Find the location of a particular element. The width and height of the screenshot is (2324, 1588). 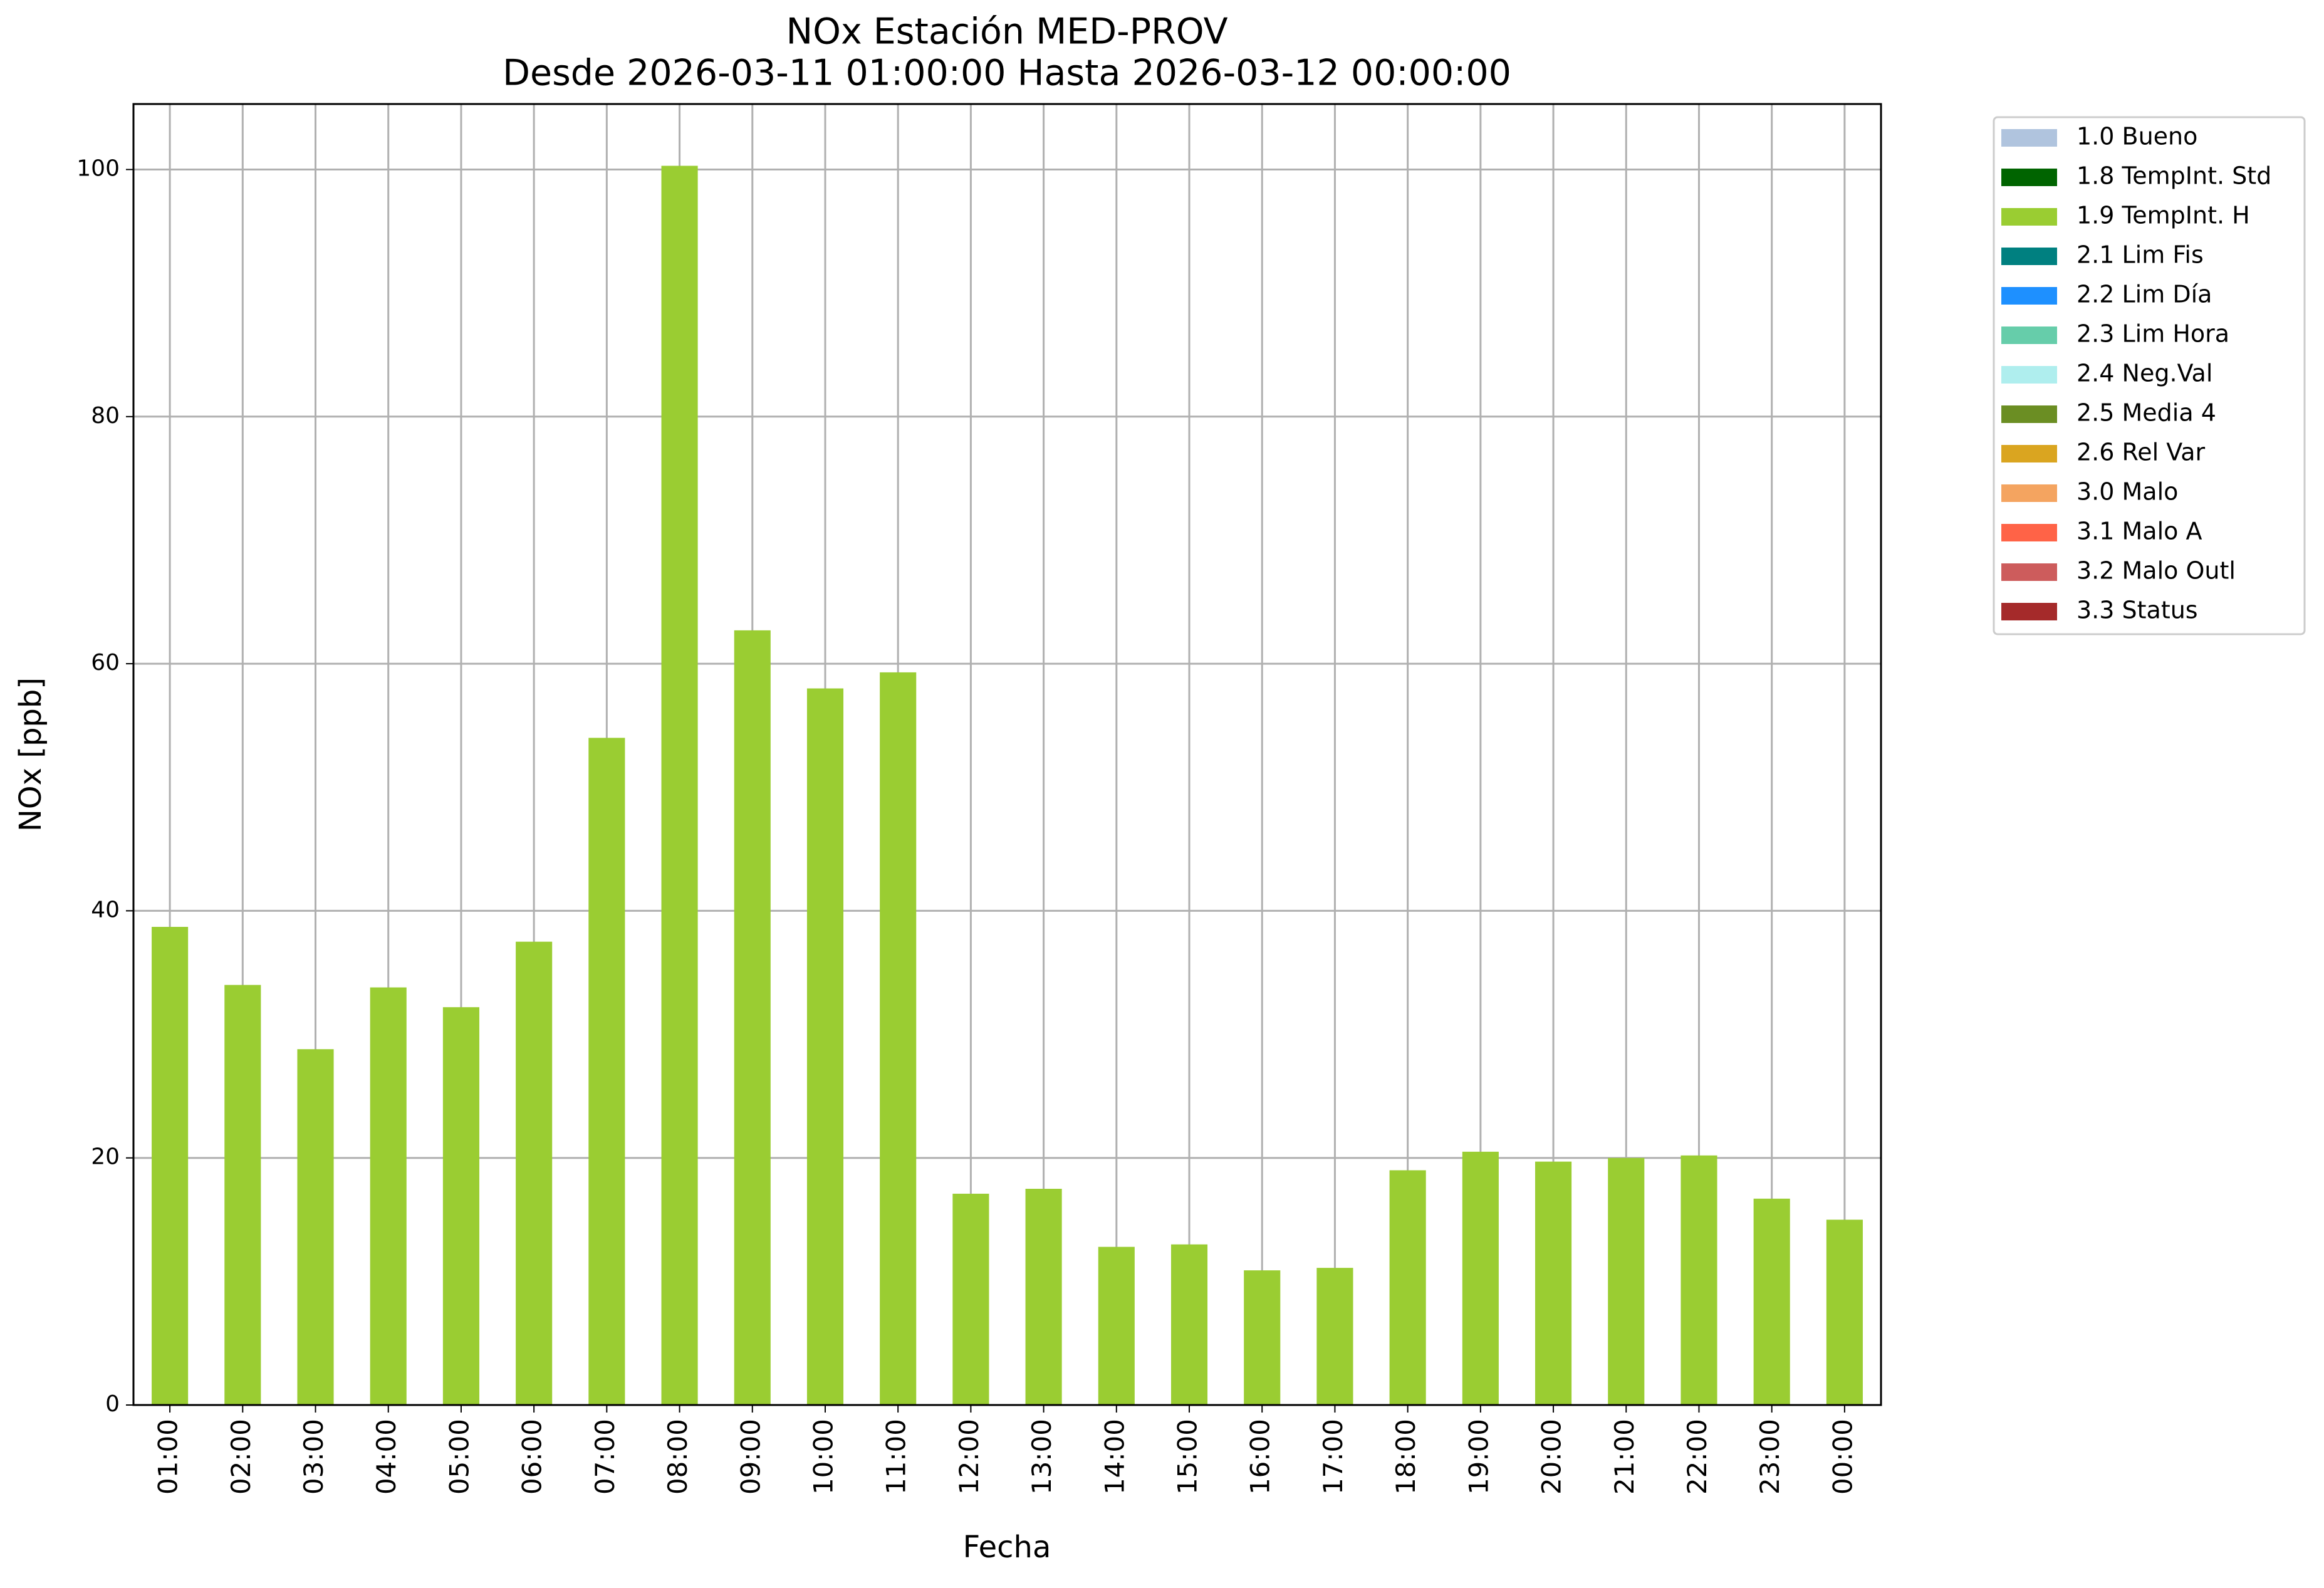

legend-label: 2.1 Lim Fis is located at coordinates (2140, 255).